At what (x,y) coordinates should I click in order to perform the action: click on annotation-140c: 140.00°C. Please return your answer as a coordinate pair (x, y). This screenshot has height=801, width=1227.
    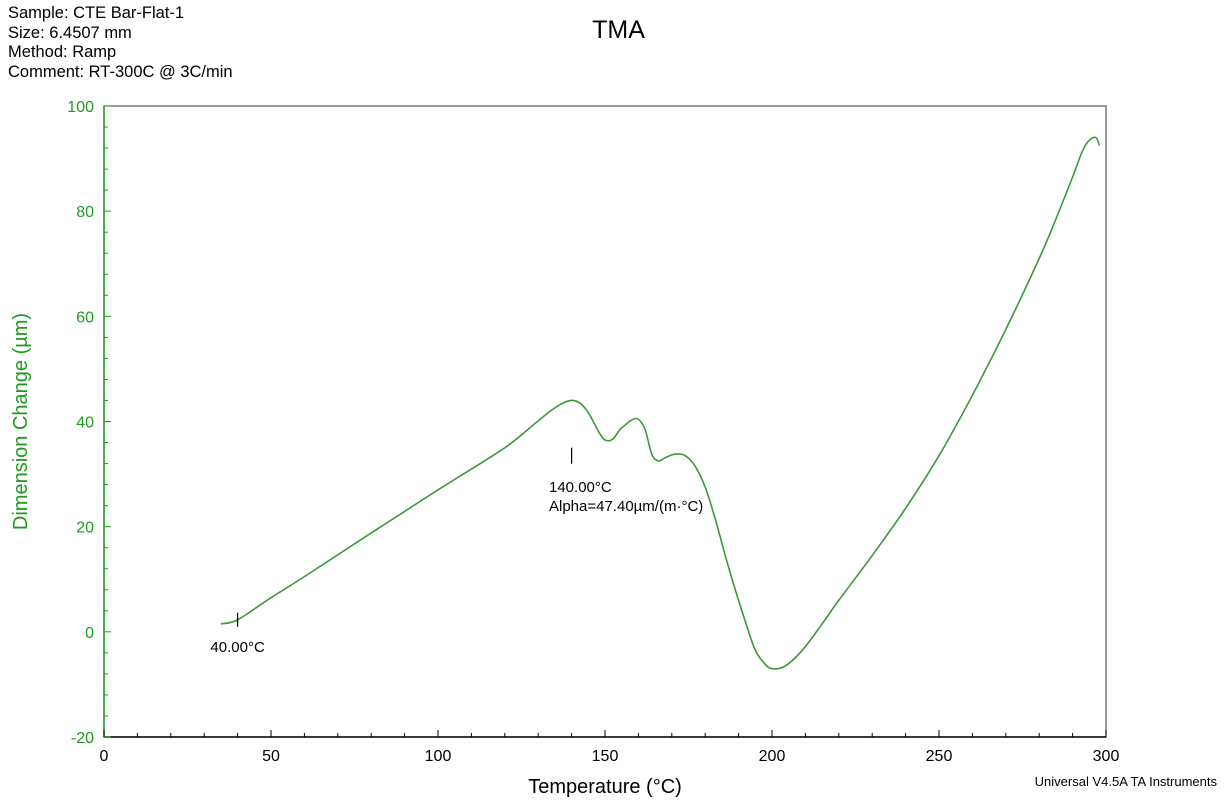
    Looking at the image, I should click on (580, 487).